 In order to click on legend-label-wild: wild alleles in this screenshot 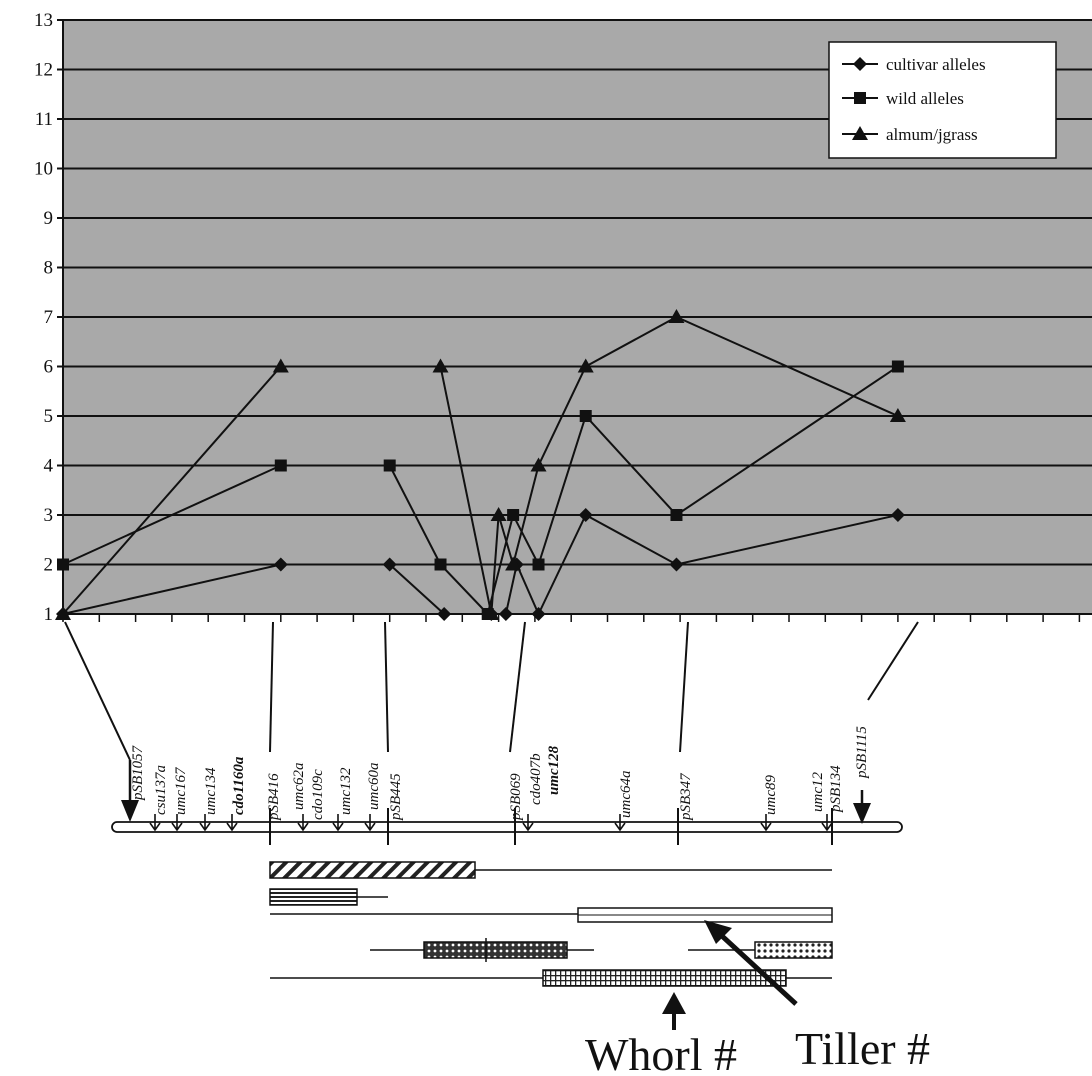, I will do `click(925, 98)`.